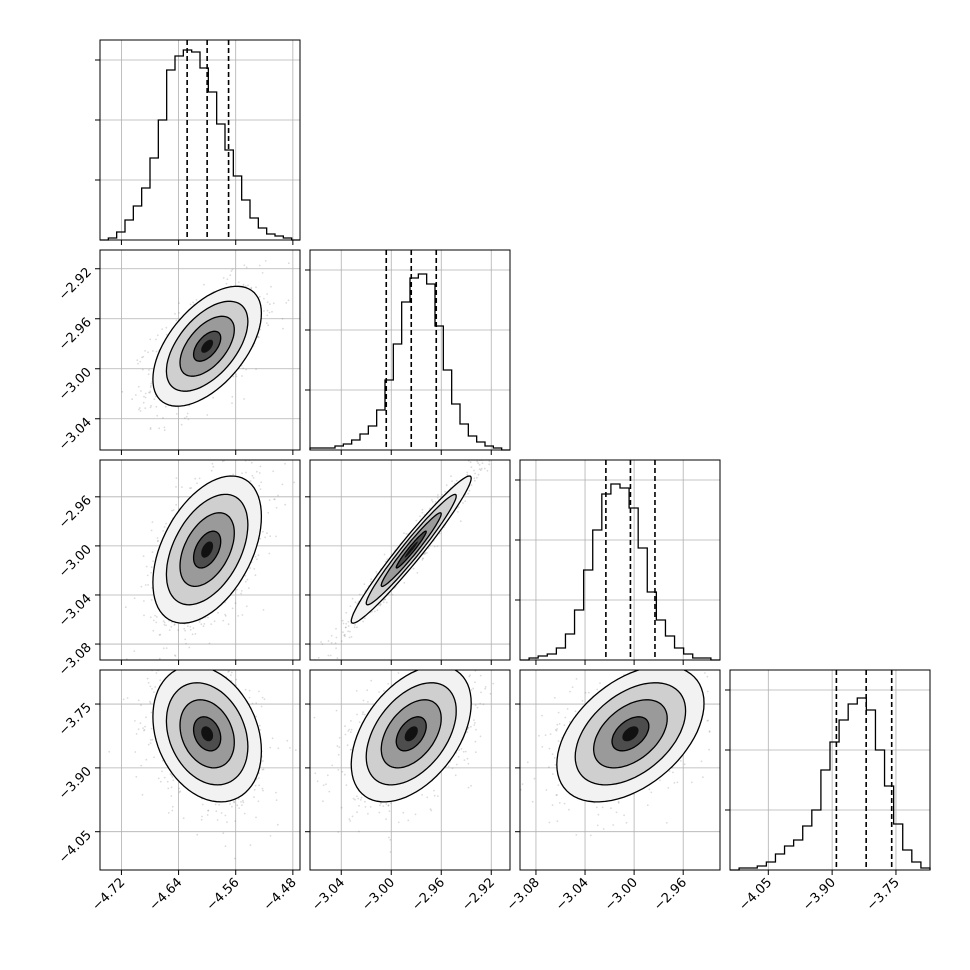  Describe the element at coordinates (883, 894) in the screenshot. I see `x-tick-label: −3.75` at that location.